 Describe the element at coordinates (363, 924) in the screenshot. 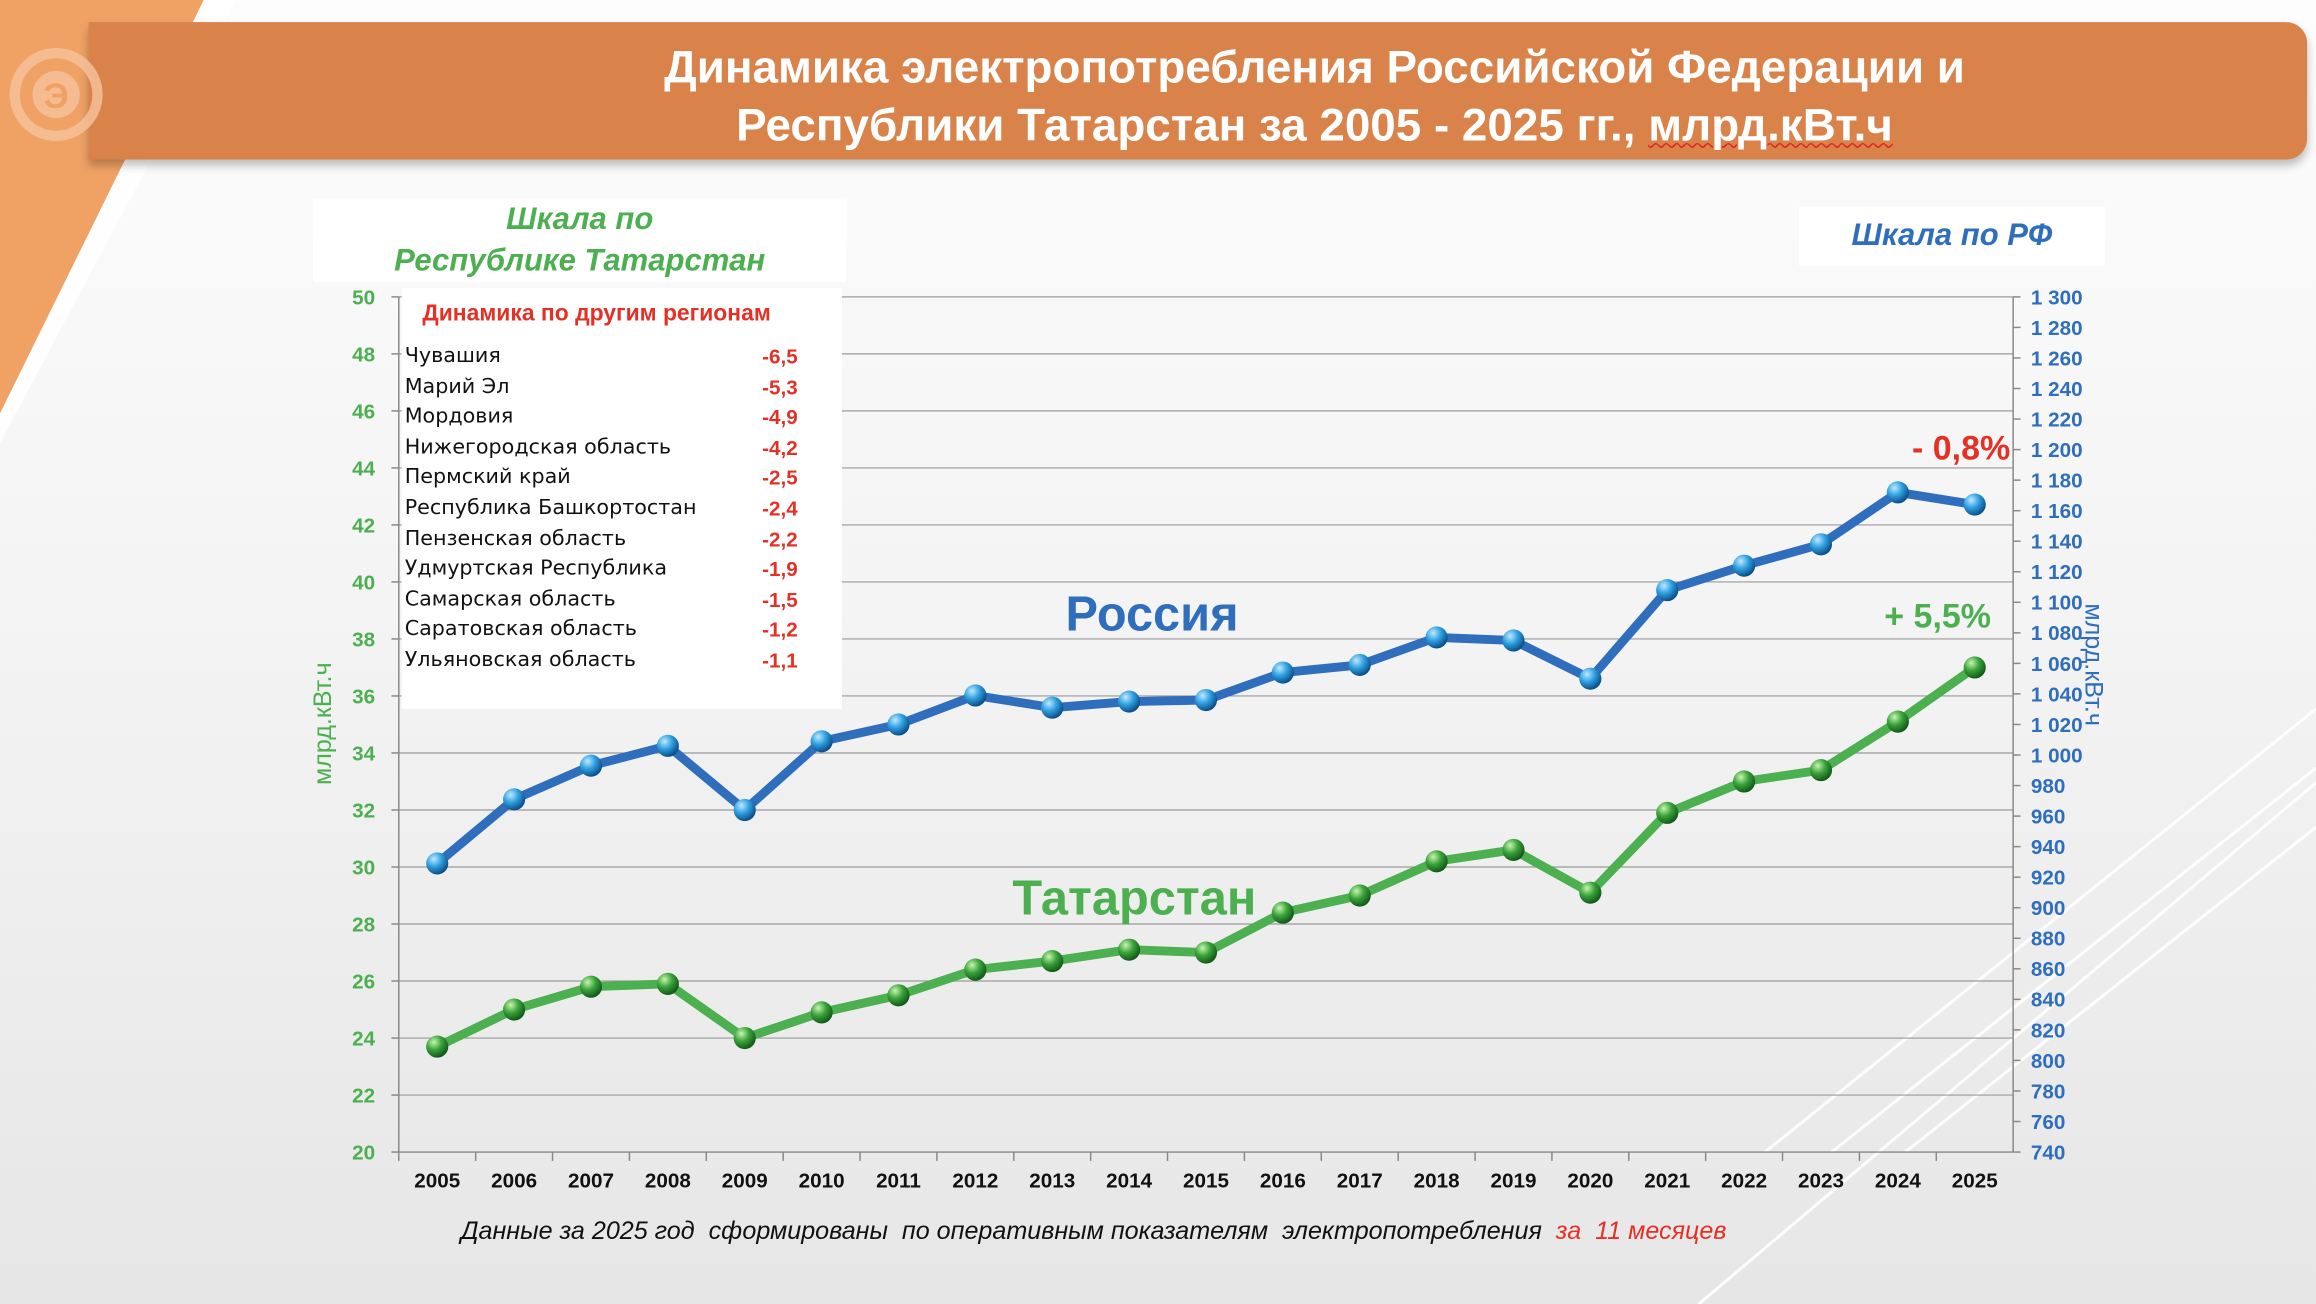

I see `left-tick-label: 28` at that location.